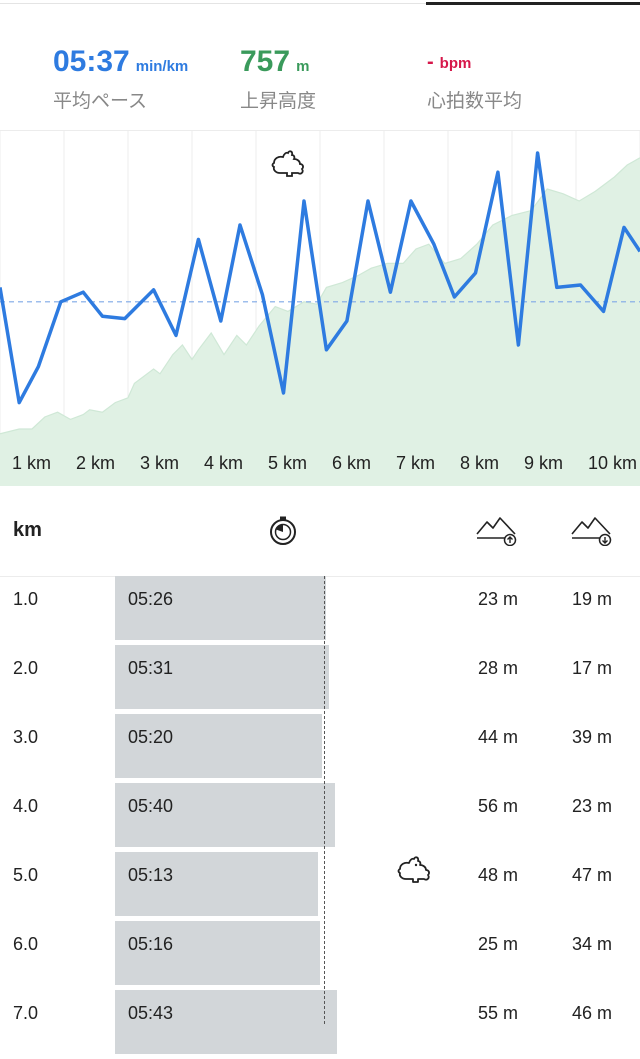 The width and height of the screenshot is (640, 1059). I want to click on stat-ascent: 757 m 上昇高度, so click(278, 76).